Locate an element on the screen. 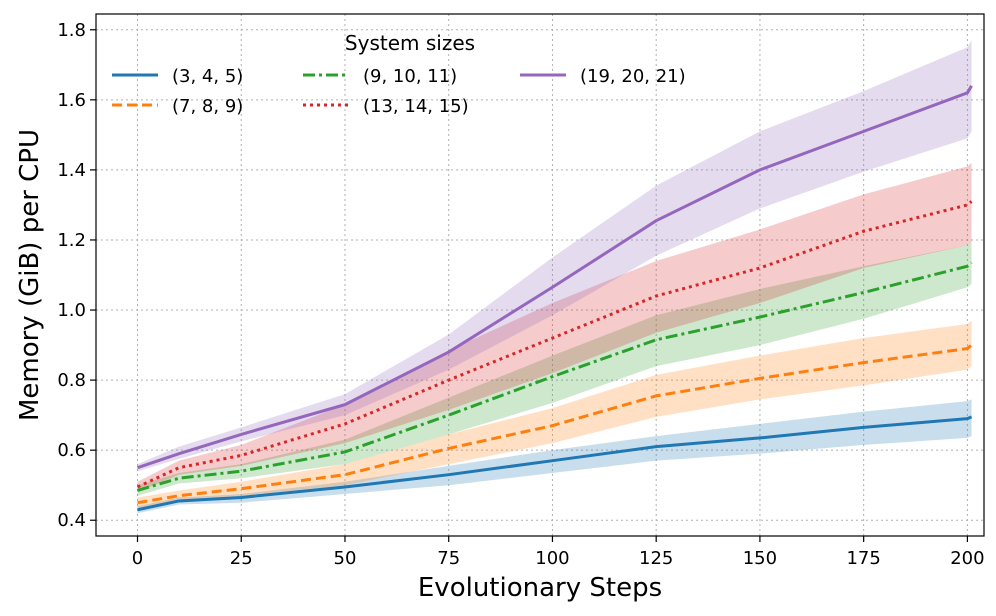  y-tick-label: 0.4 is located at coordinates (71, 520).